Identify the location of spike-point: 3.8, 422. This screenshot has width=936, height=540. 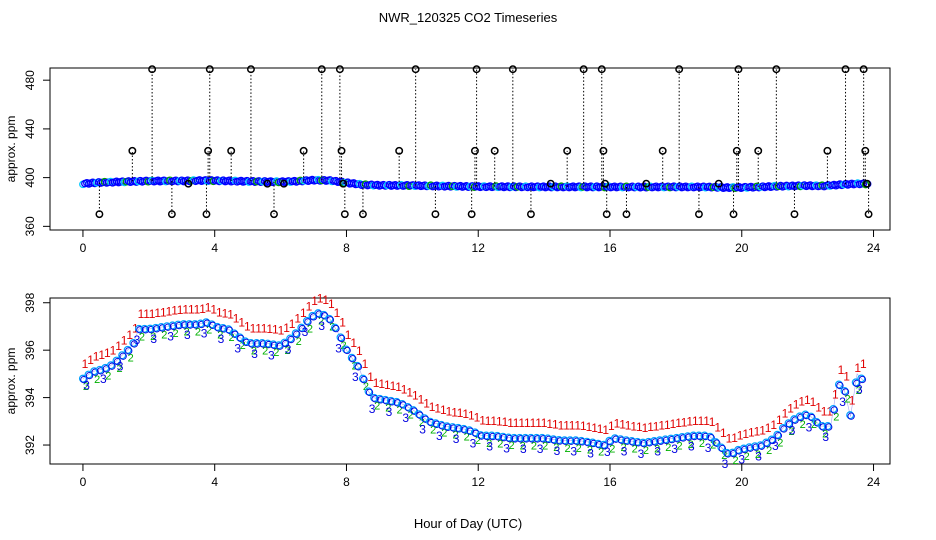
(208, 150).